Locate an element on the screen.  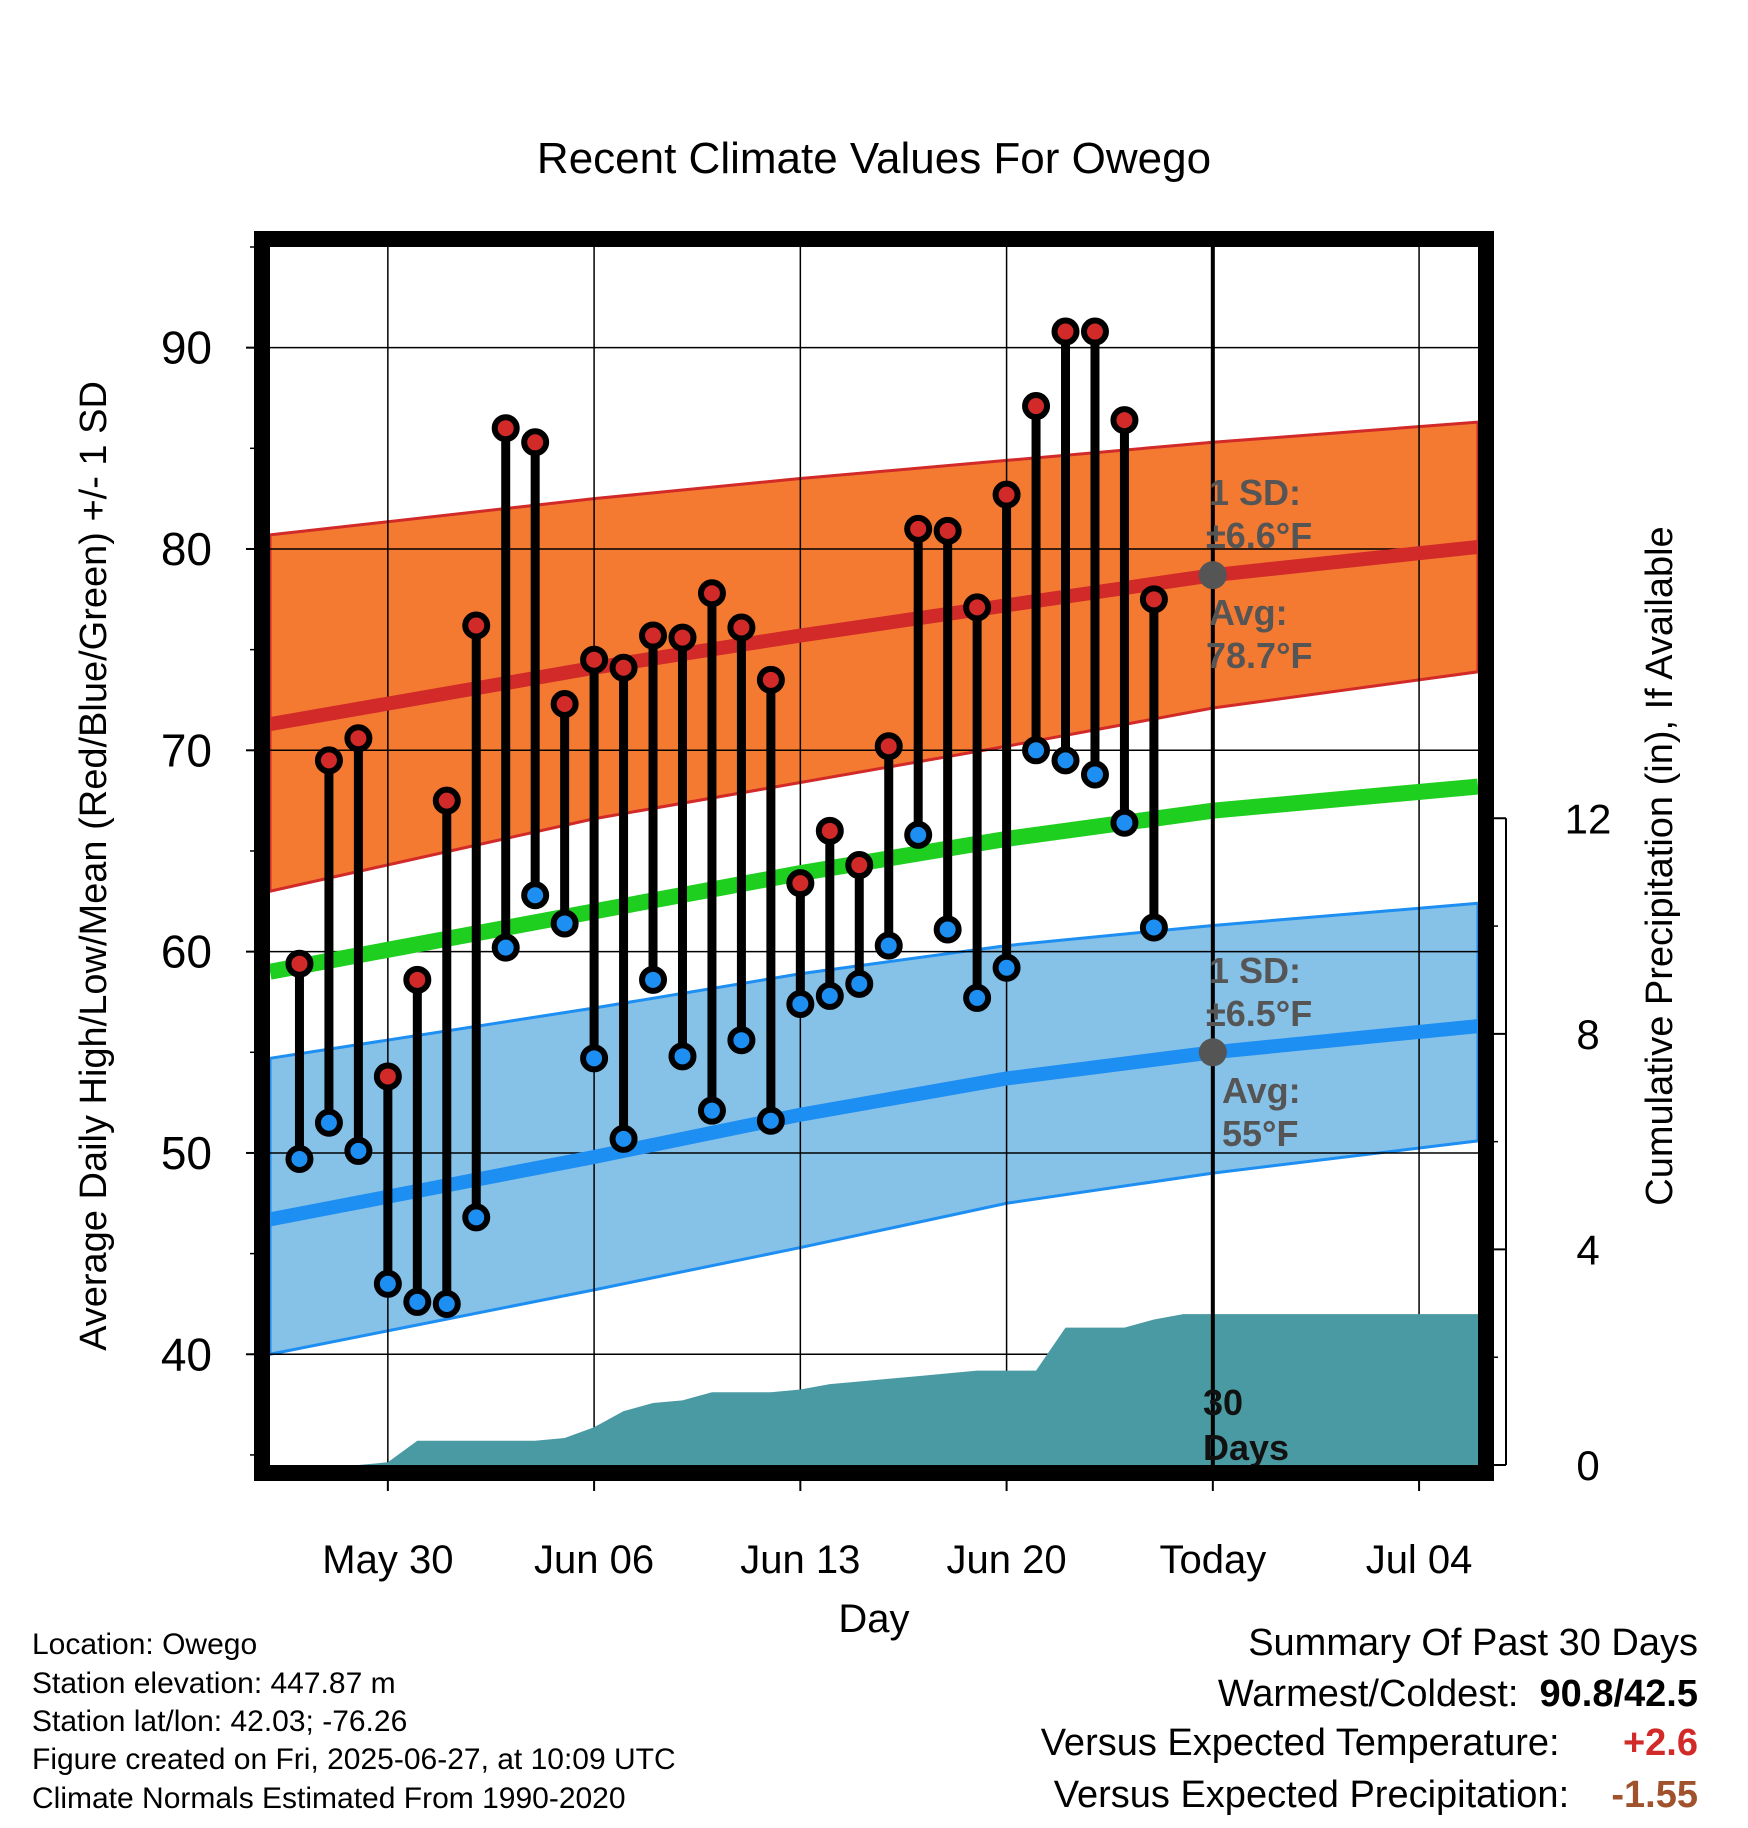
x-tick-label: Today is located at coordinates (1212, 1560).